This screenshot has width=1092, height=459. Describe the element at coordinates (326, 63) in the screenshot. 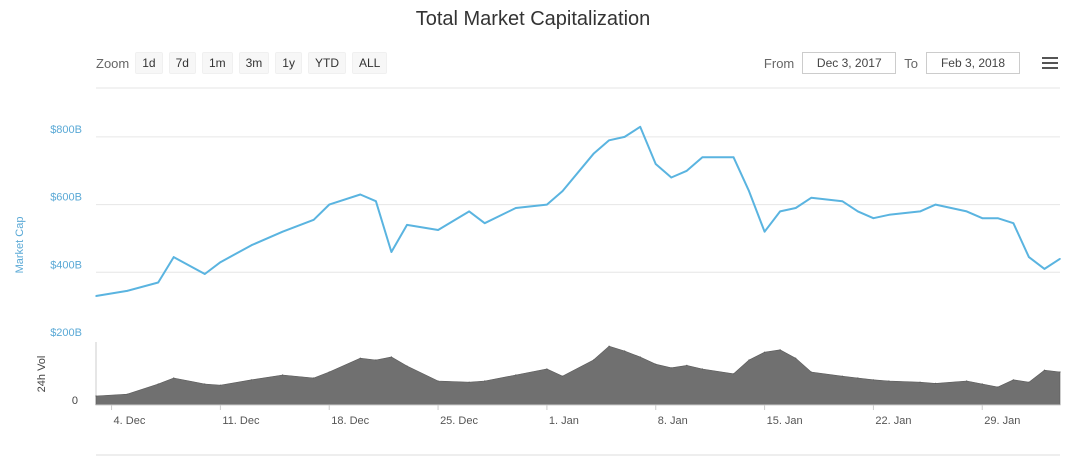

I see `zoom-ytd-button: YTD` at that location.